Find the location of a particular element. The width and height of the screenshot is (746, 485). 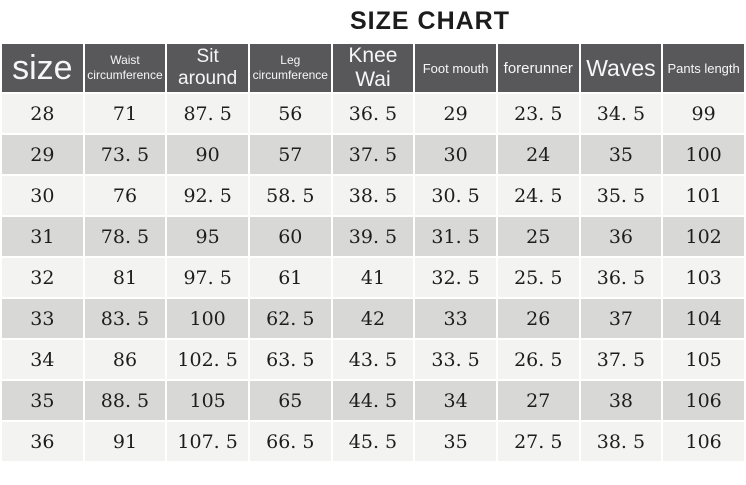

table-cell: 43. 5 is located at coordinates (373, 359).